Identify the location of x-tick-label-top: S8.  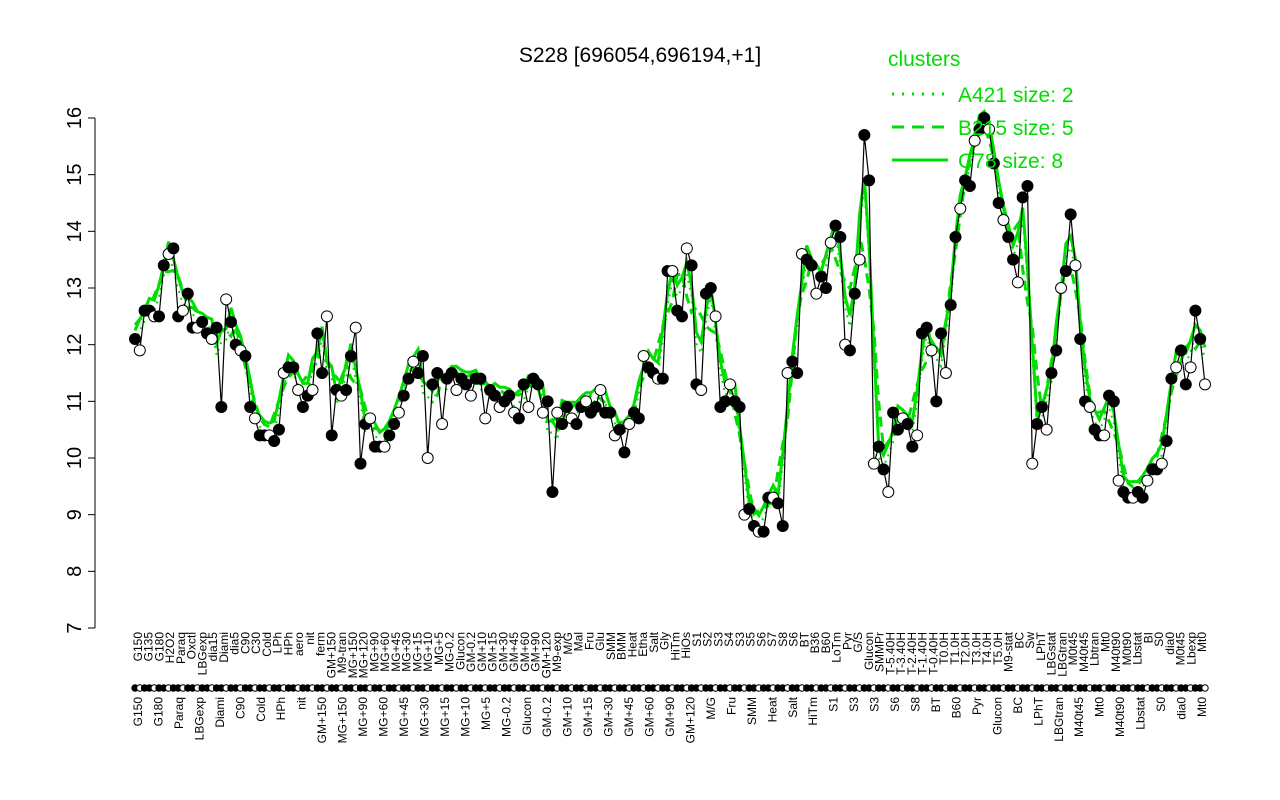
(783, 639).